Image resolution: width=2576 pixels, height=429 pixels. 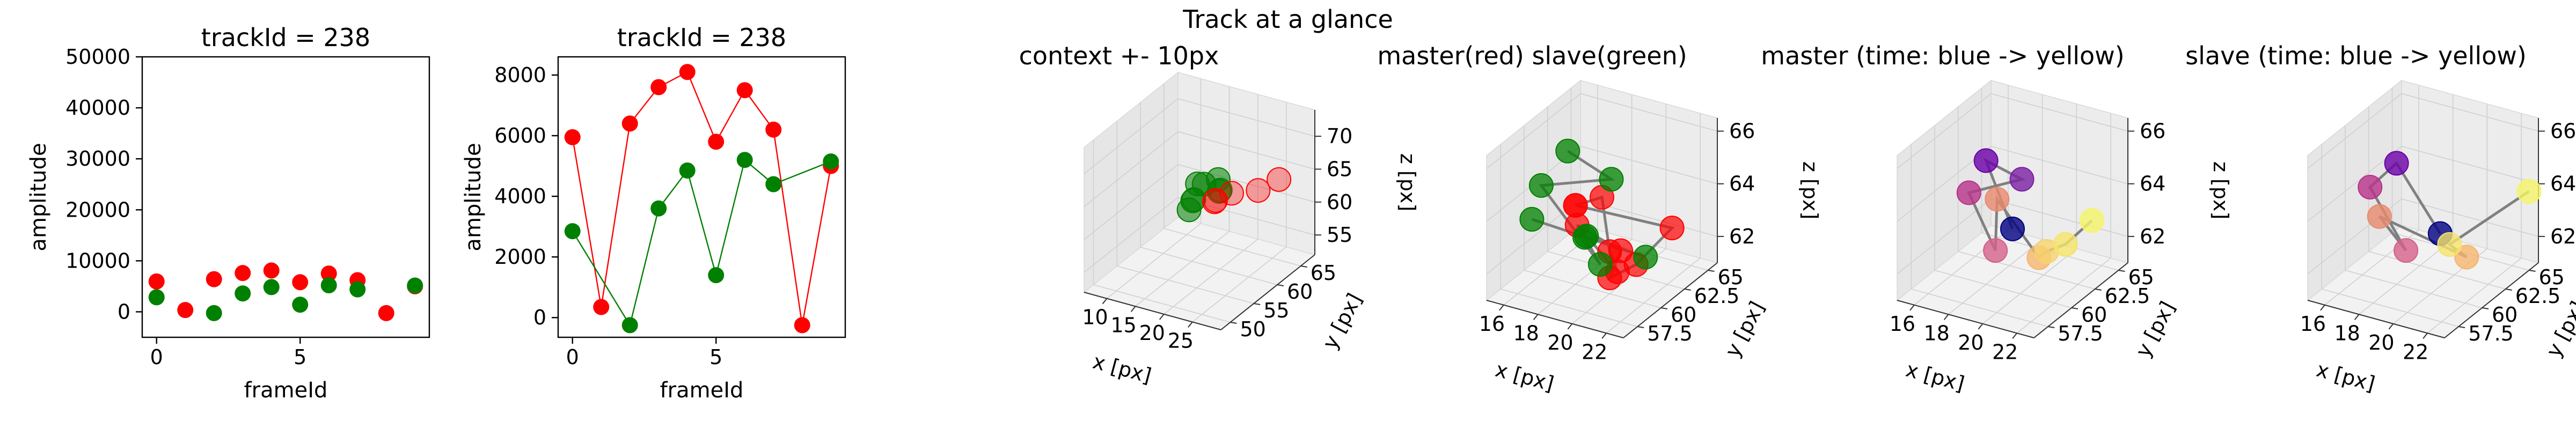 What do you see at coordinates (1095, 317) in the screenshot?
I see `x-tick-label: 10` at bounding box center [1095, 317].